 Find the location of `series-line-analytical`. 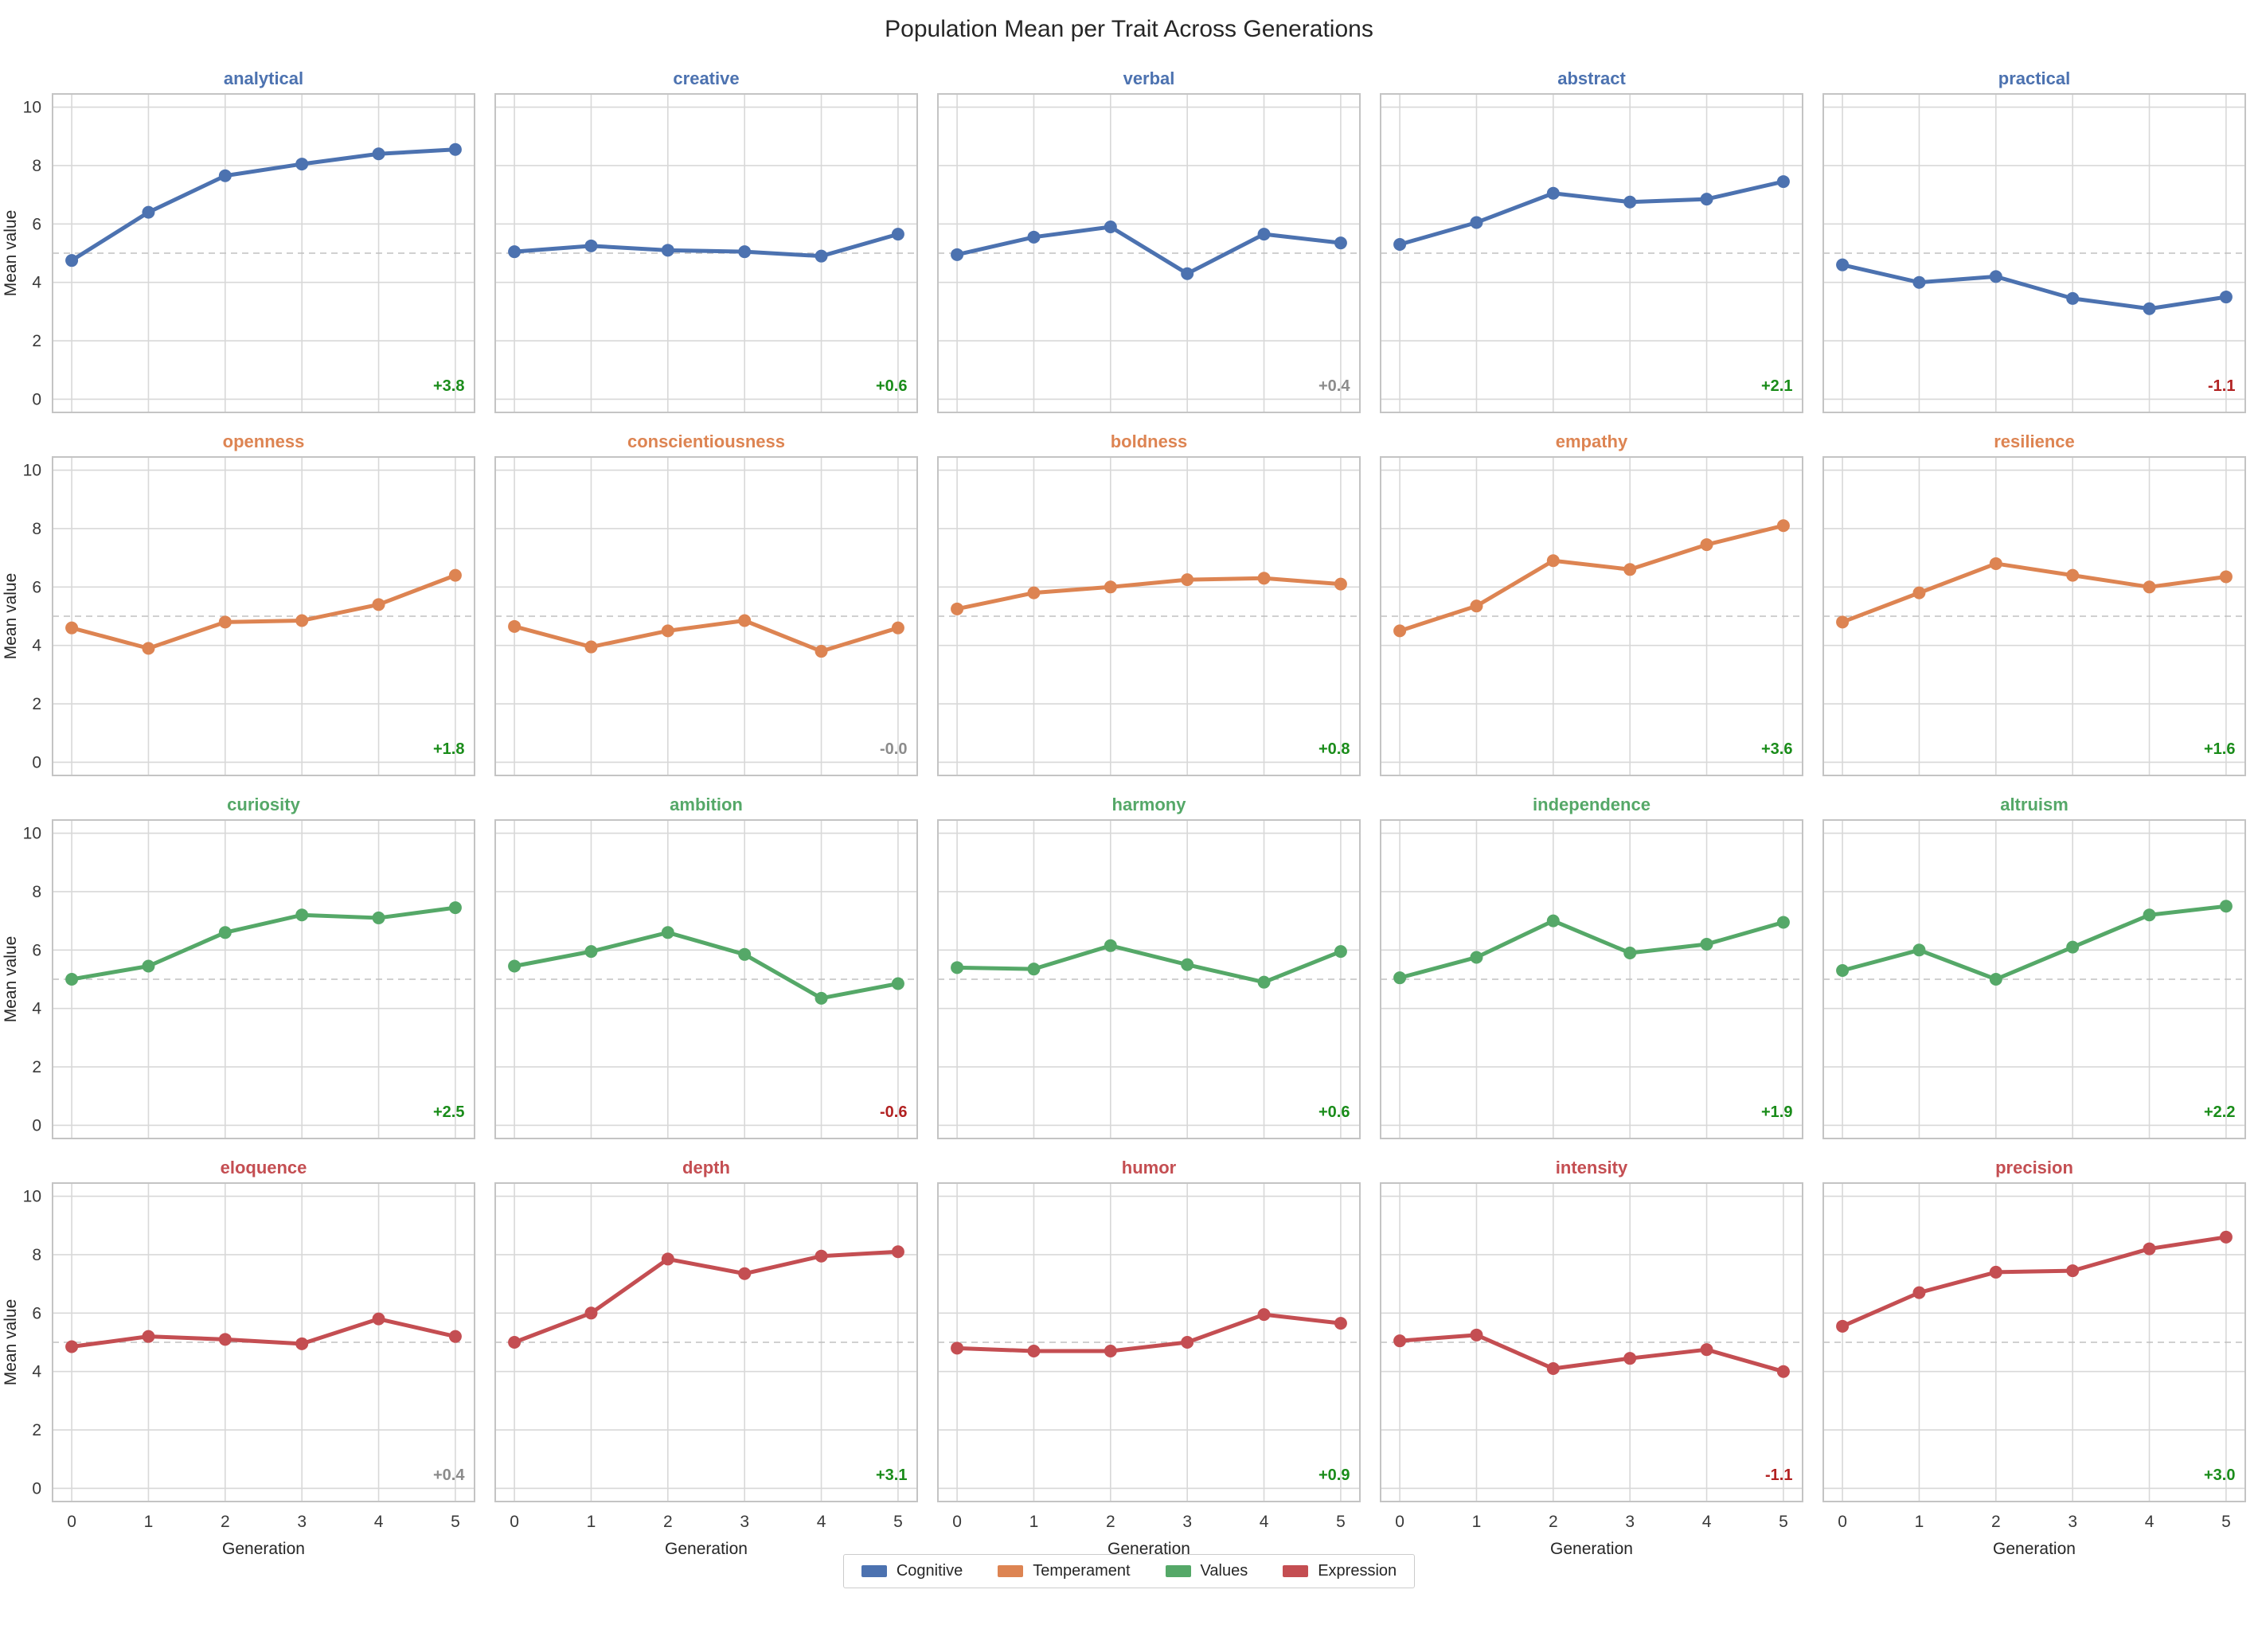

series-line-analytical is located at coordinates (263, 205).